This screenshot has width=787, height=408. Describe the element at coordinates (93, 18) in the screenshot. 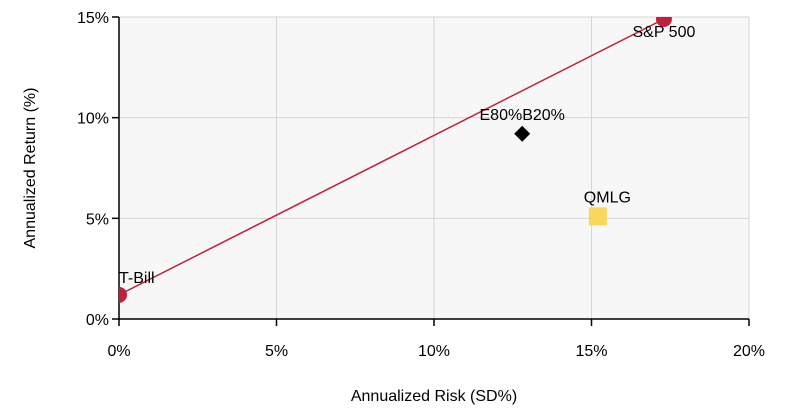

I see `y-tick-label: 15%` at that location.